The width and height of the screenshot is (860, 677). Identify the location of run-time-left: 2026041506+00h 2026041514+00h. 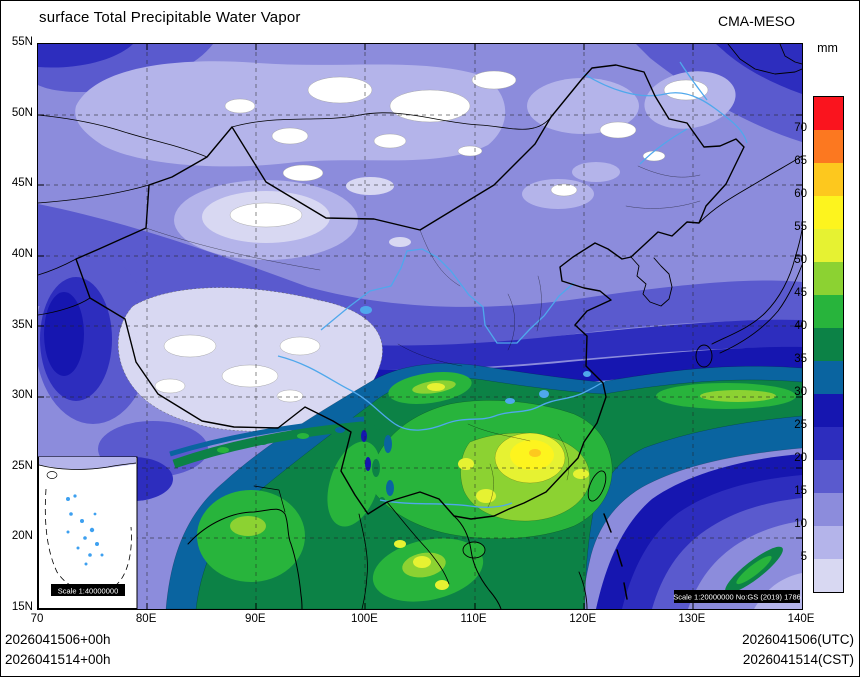
(58, 650).